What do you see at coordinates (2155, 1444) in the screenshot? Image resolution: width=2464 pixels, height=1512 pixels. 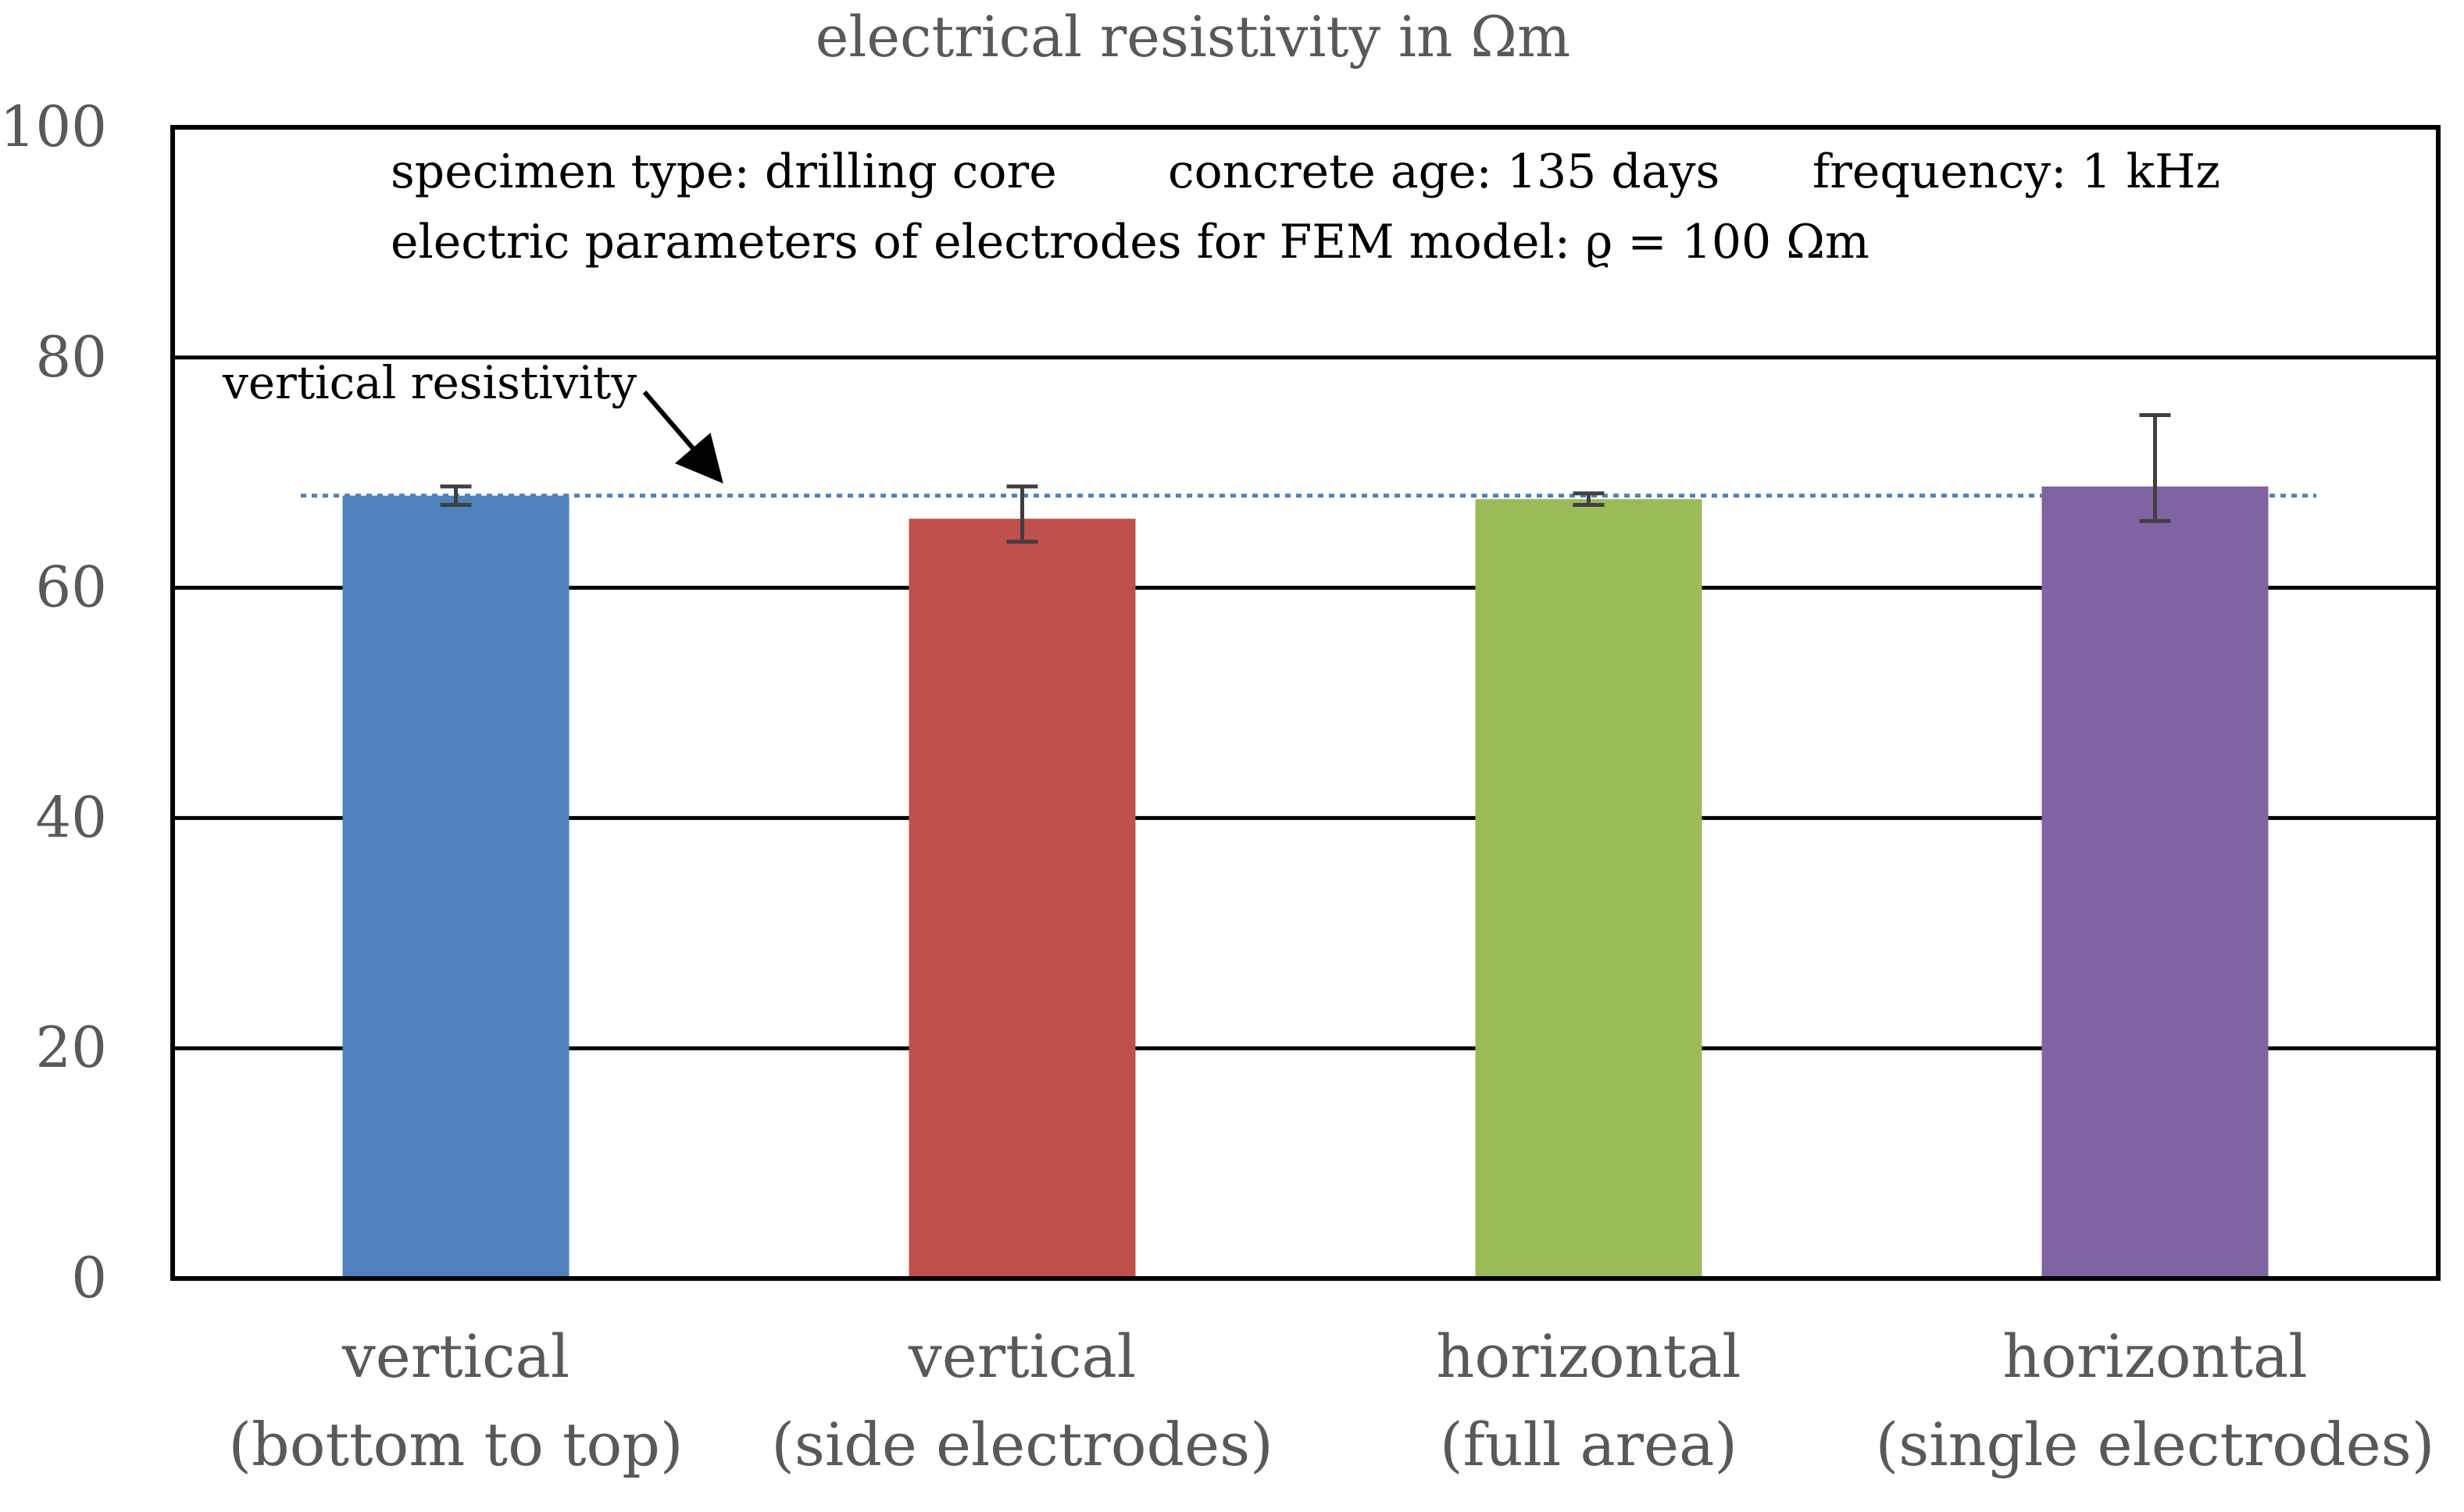 I see `category-label-4-line2: (single electrodes)` at bounding box center [2155, 1444].